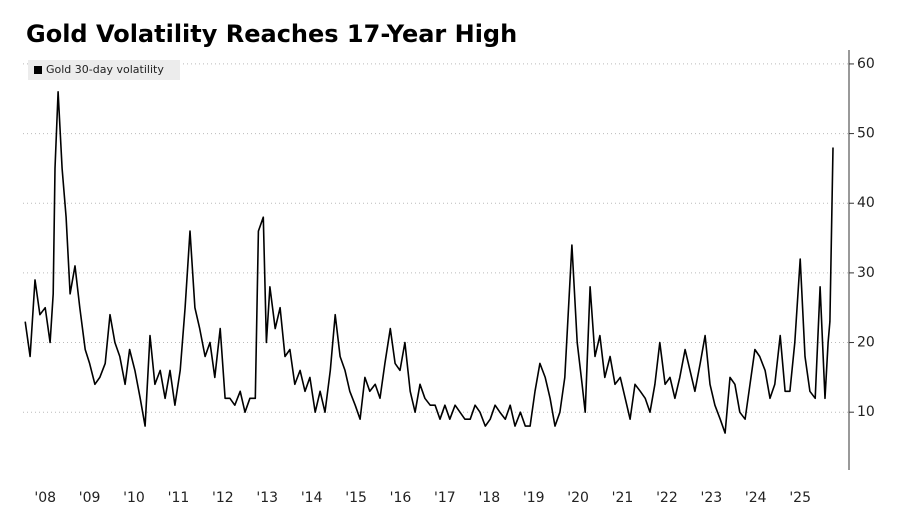  Describe the element at coordinates (667, 498) in the screenshot. I see `x-tick-label: '22` at that location.